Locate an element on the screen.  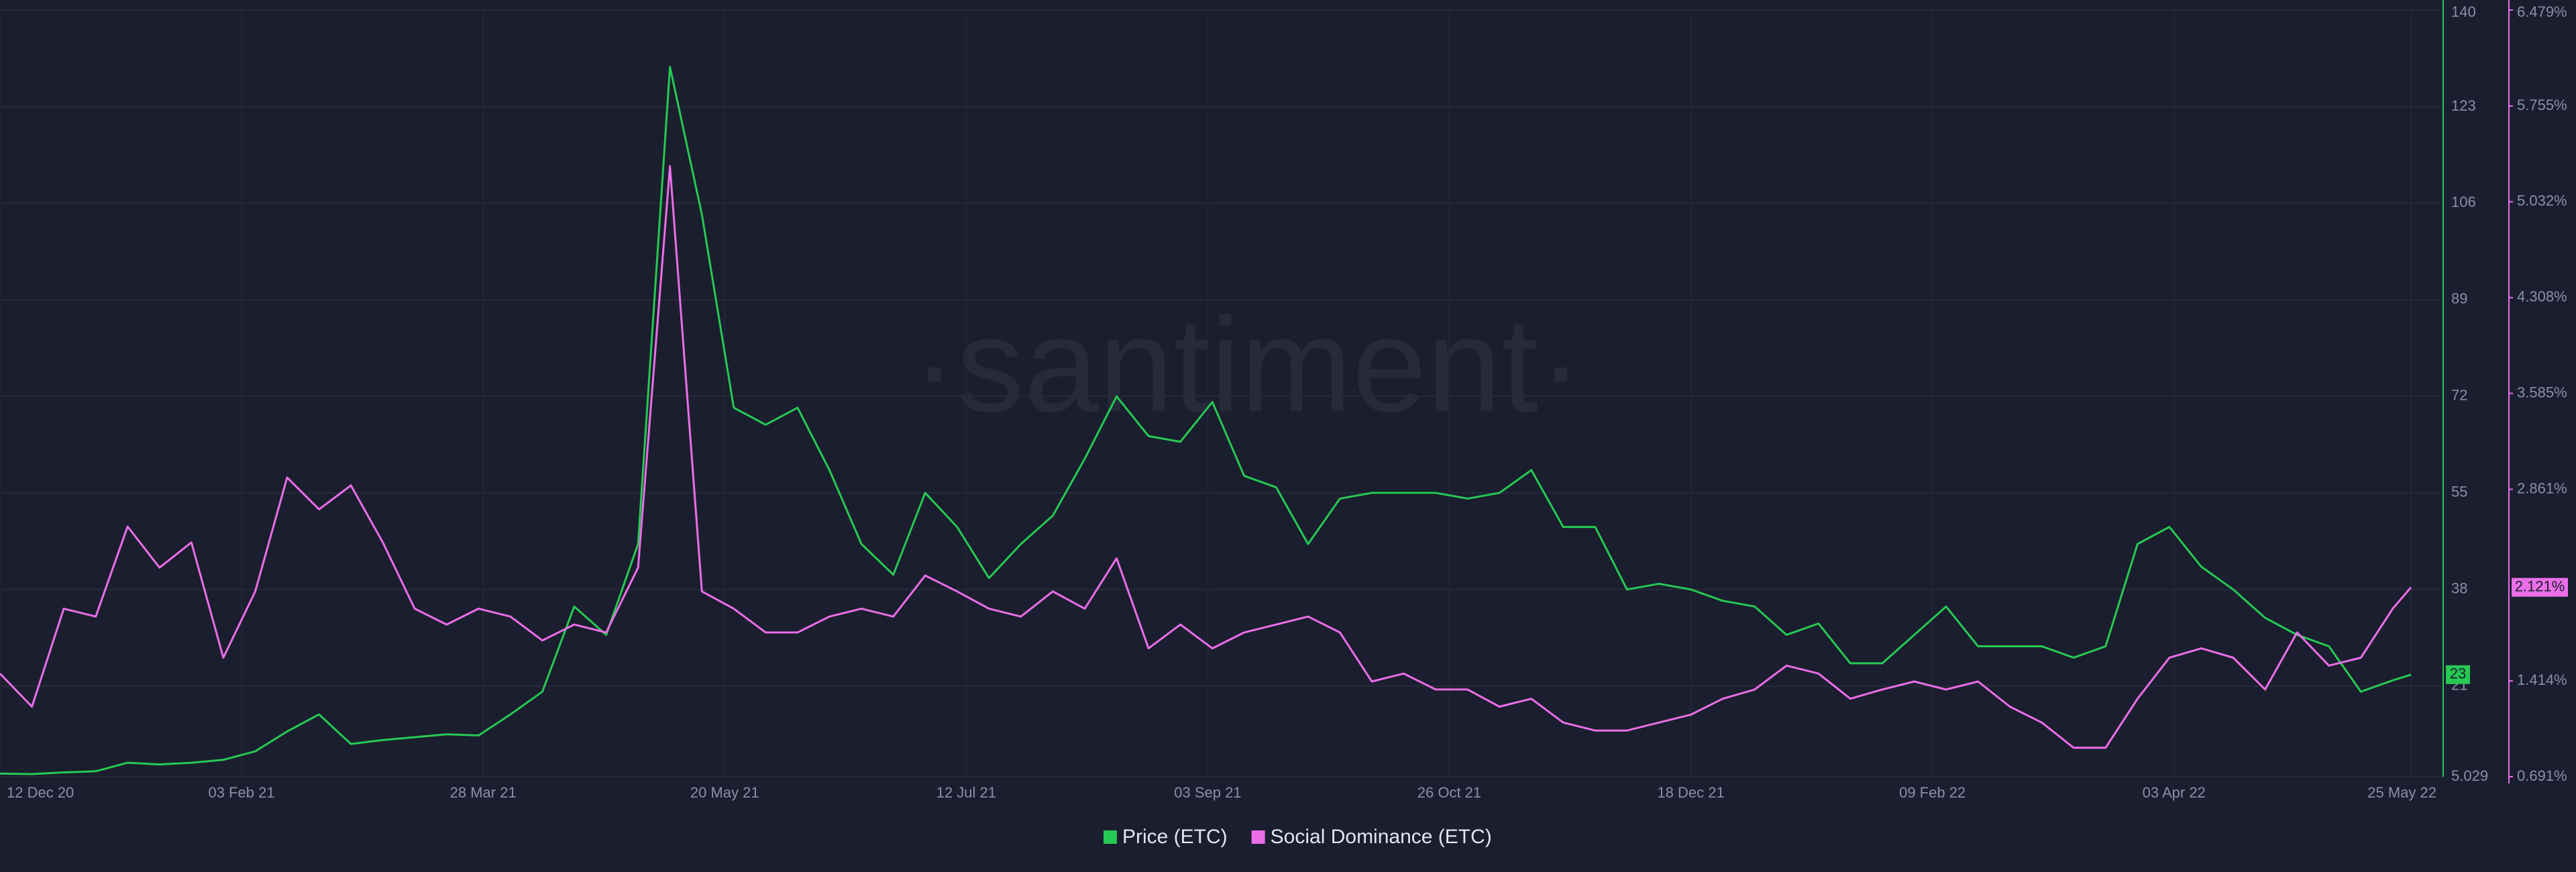
badge-label: 23 is located at coordinates (2458, 673).